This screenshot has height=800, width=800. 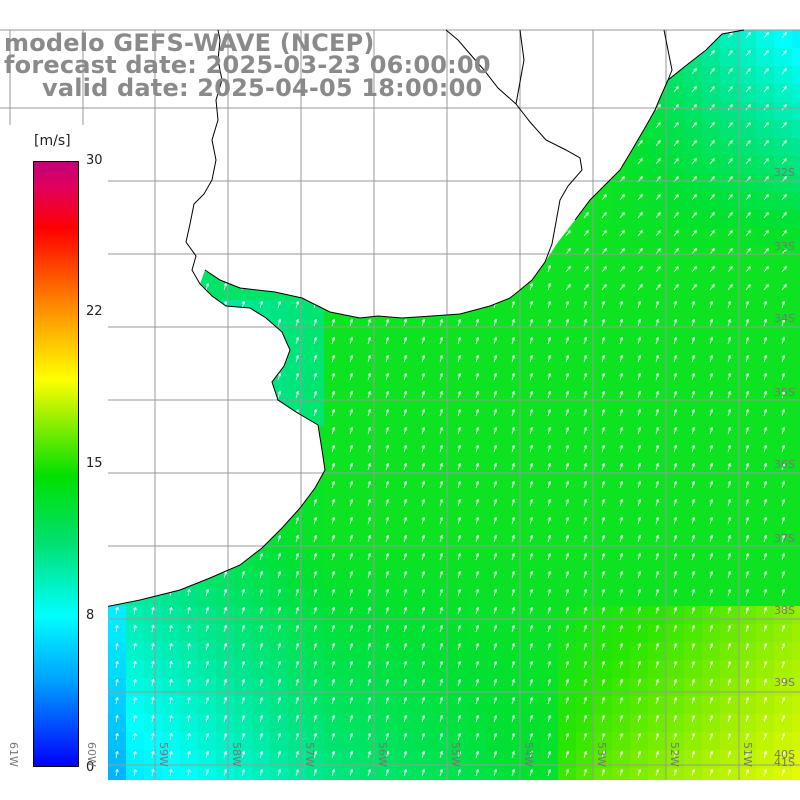 I want to click on longitude-label: 61W, so click(x=13, y=754).